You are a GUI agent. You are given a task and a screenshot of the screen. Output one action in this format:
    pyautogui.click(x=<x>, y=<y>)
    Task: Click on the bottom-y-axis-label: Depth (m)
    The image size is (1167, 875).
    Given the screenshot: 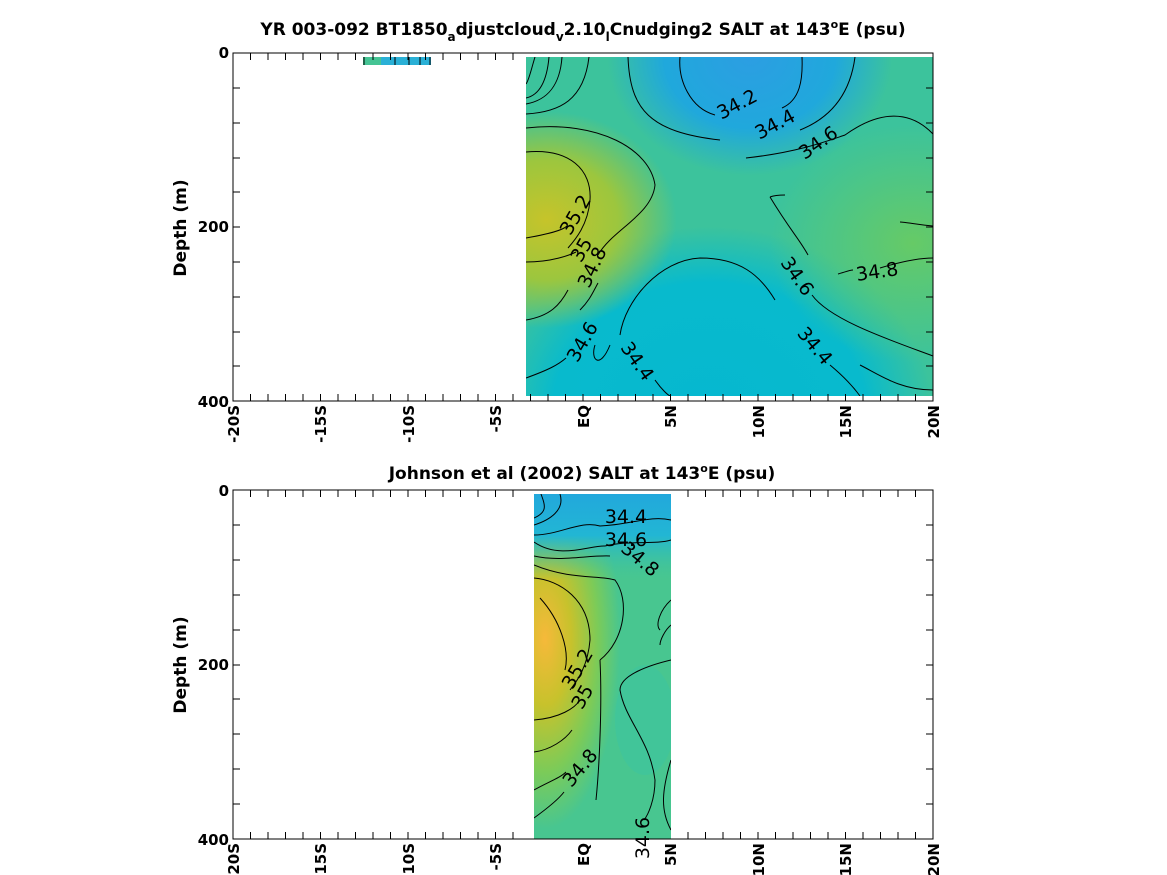 What is the action you would take?
    pyautogui.click(x=181, y=664)
    